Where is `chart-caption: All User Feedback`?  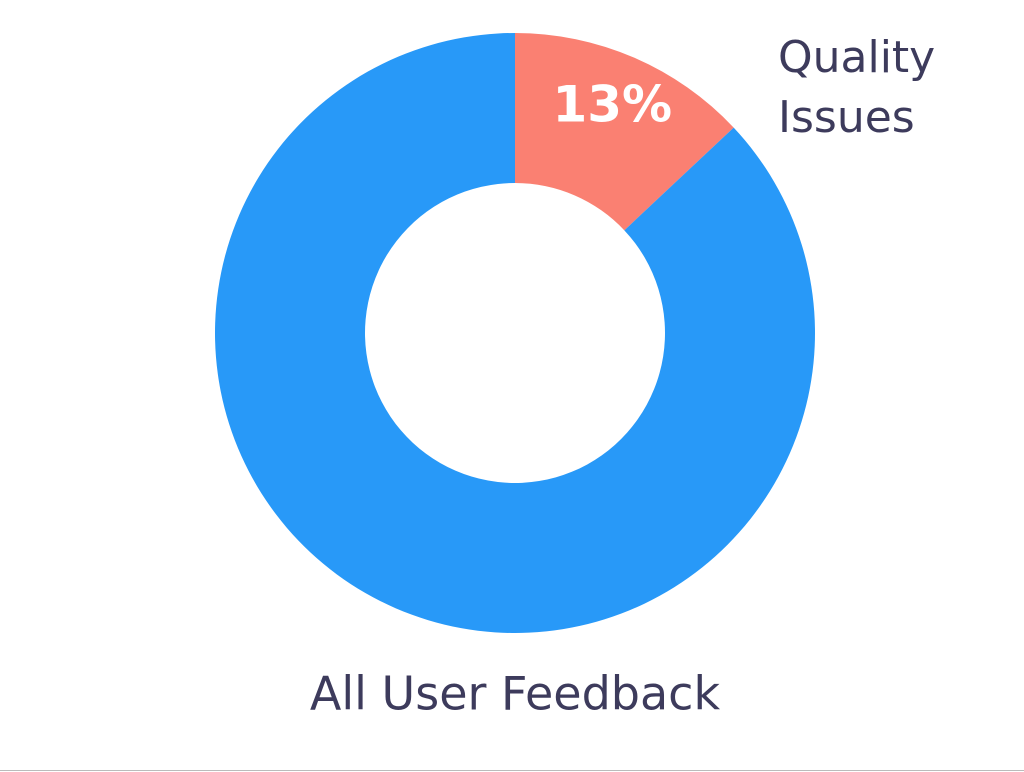
chart-caption: All User Feedback is located at coordinates (515, 694).